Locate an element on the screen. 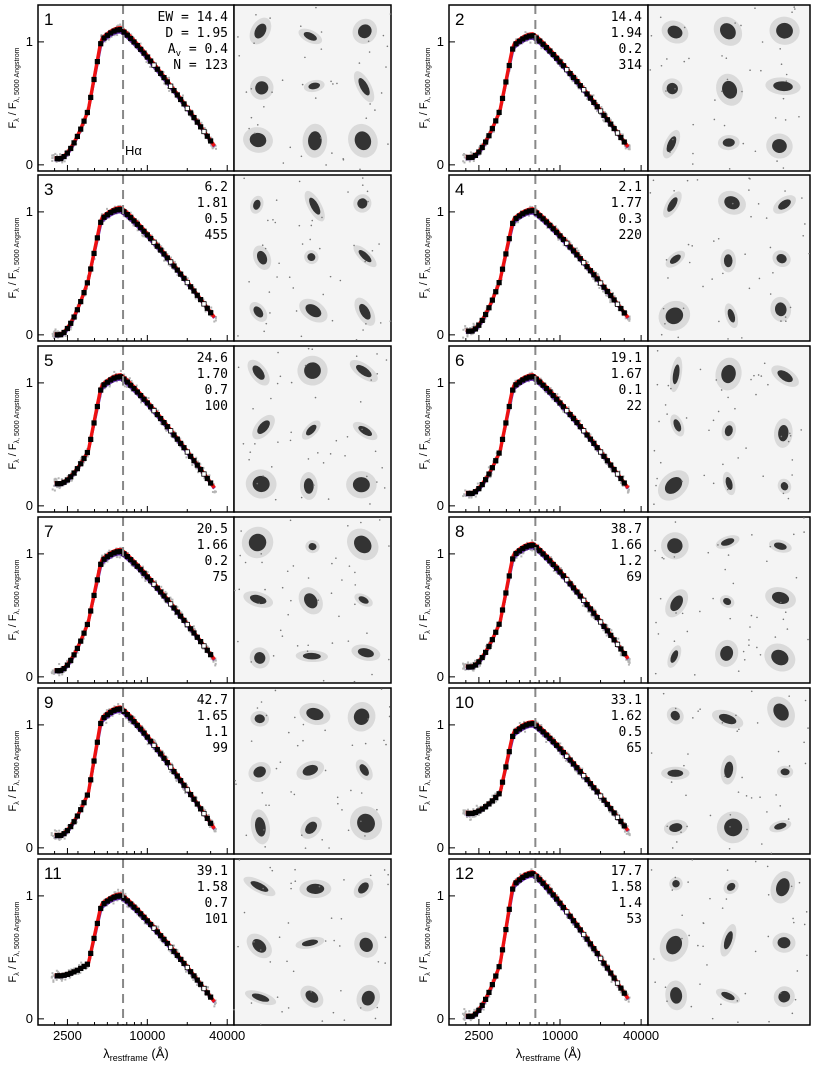 This screenshot has width=814, height=1065. y-axis-label: Fλ / Fλ, 5000 Angstrom is located at coordinates (14, 599).